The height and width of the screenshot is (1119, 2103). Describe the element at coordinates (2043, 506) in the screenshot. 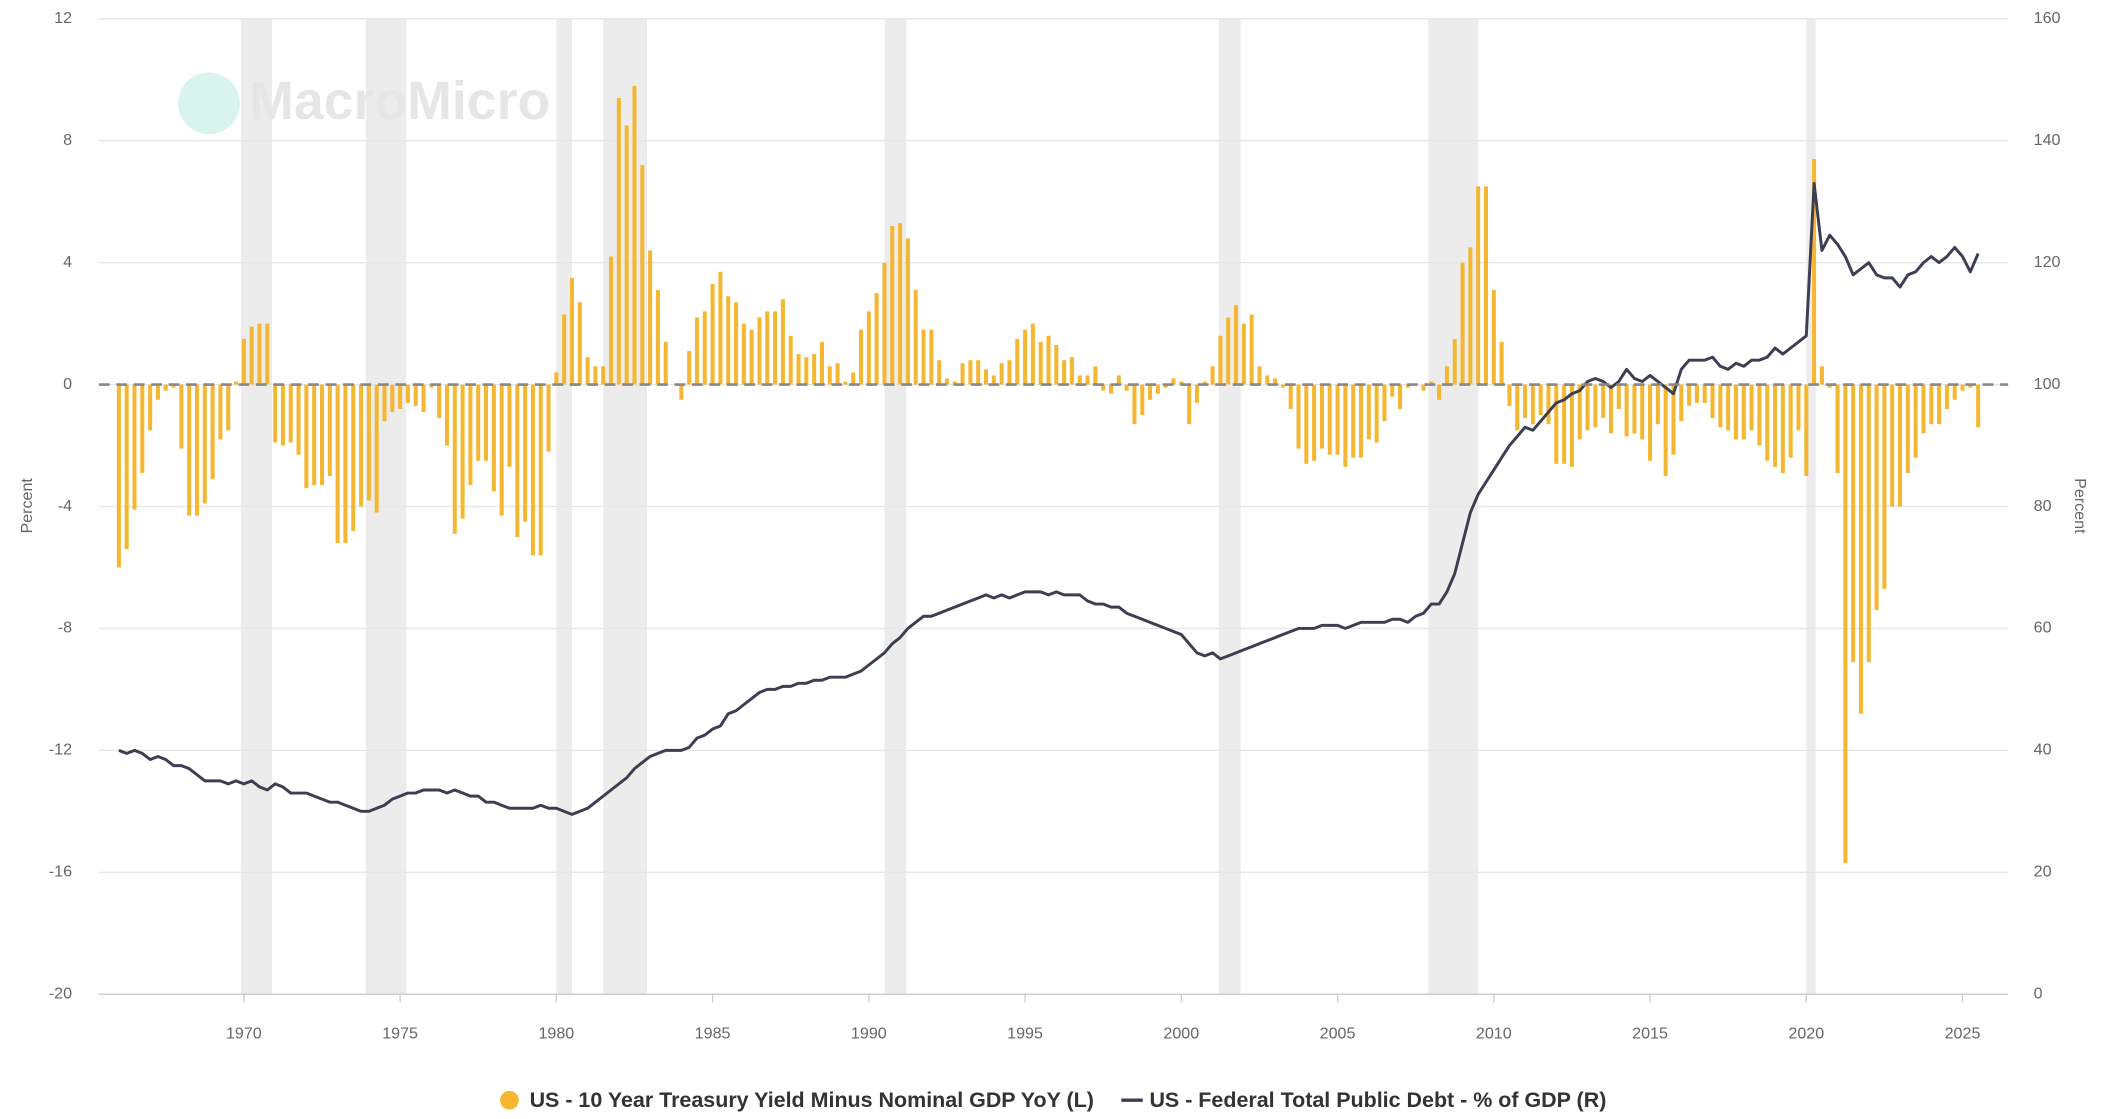

I see `y2-tick-label: 80` at that location.